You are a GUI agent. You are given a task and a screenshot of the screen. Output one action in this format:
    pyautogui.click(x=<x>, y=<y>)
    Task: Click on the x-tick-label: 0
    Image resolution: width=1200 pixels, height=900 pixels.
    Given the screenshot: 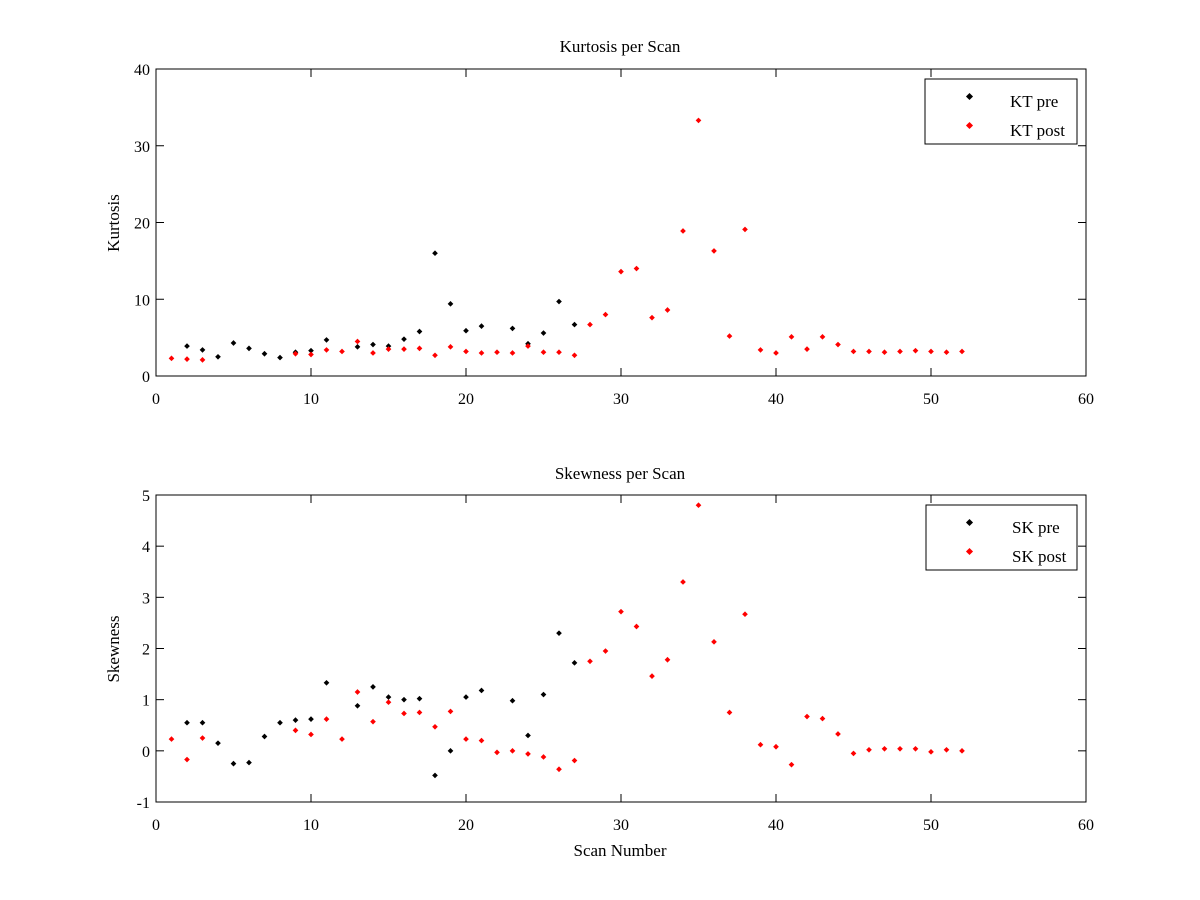 What is the action you would take?
    pyautogui.click(x=156, y=399)
    